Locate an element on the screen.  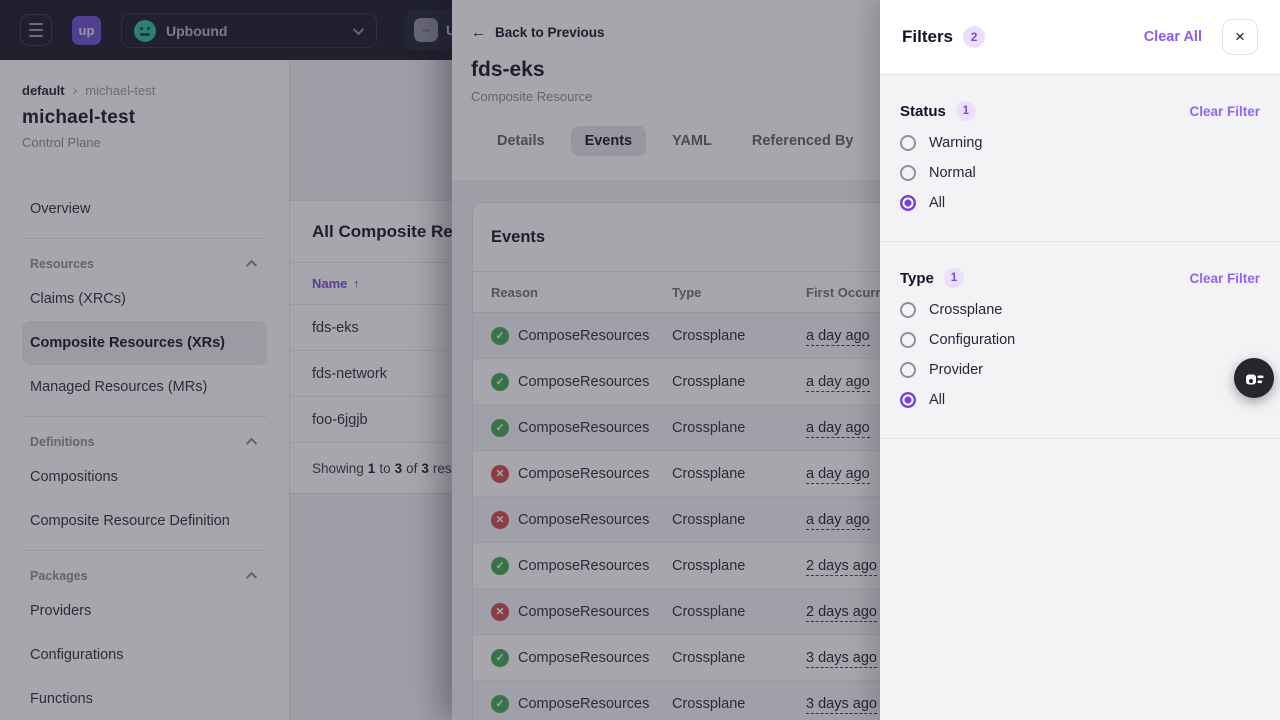
radio-option-provider: Provider is located at coordinates (1080, 370).